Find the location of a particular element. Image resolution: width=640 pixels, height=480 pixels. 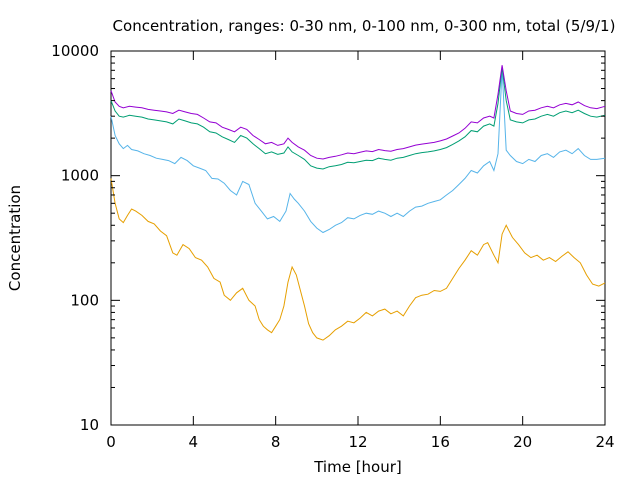

x-tick-label: 4 is located at coordinates (194, 442).